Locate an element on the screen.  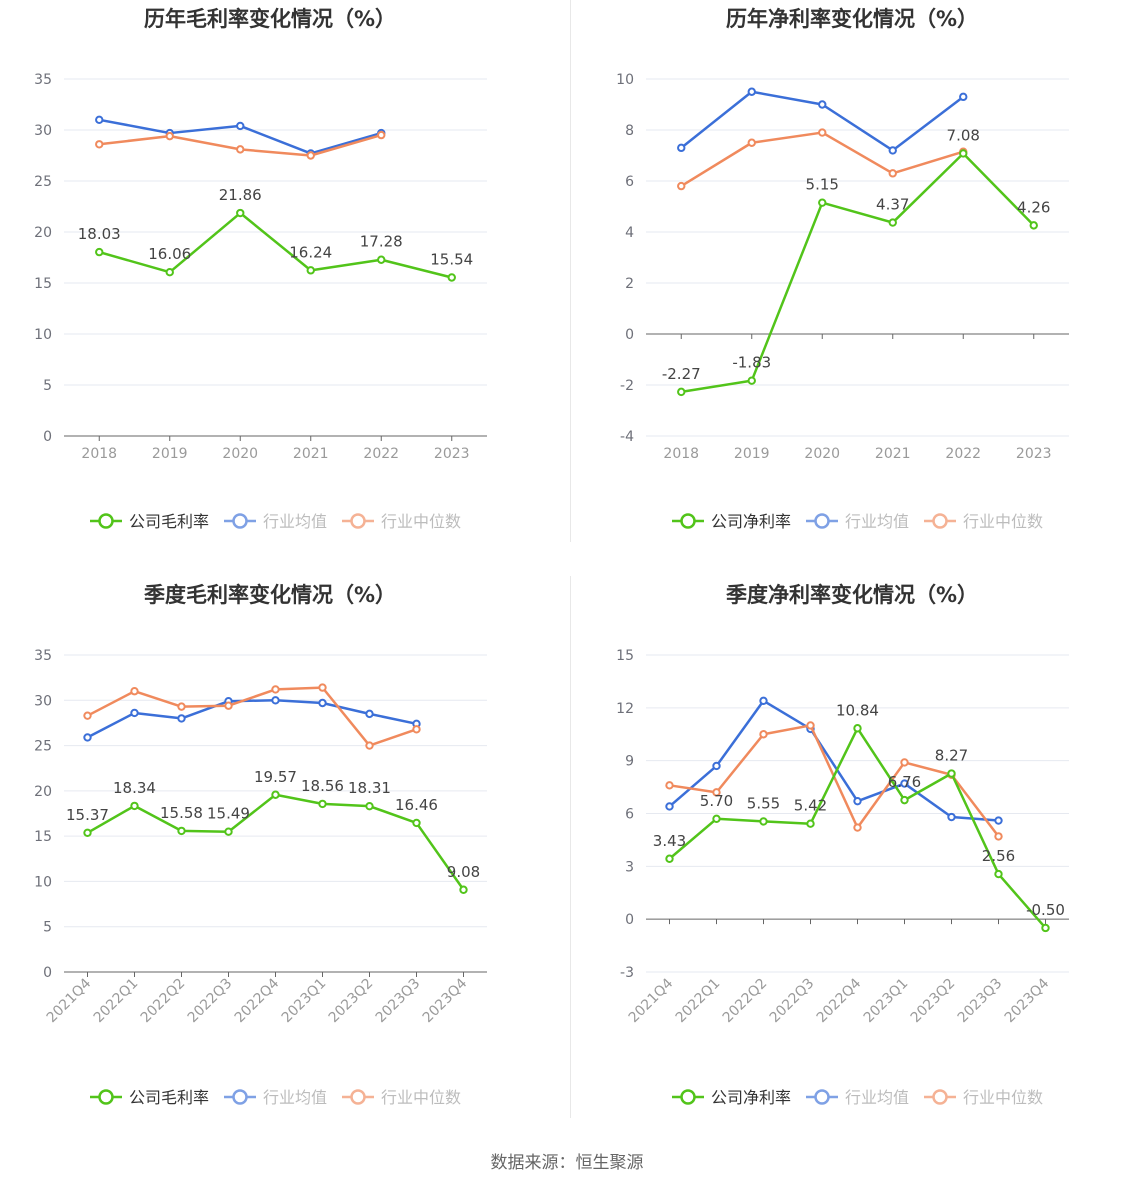
data-label: 5.42 is located at coordinates (810, 806).